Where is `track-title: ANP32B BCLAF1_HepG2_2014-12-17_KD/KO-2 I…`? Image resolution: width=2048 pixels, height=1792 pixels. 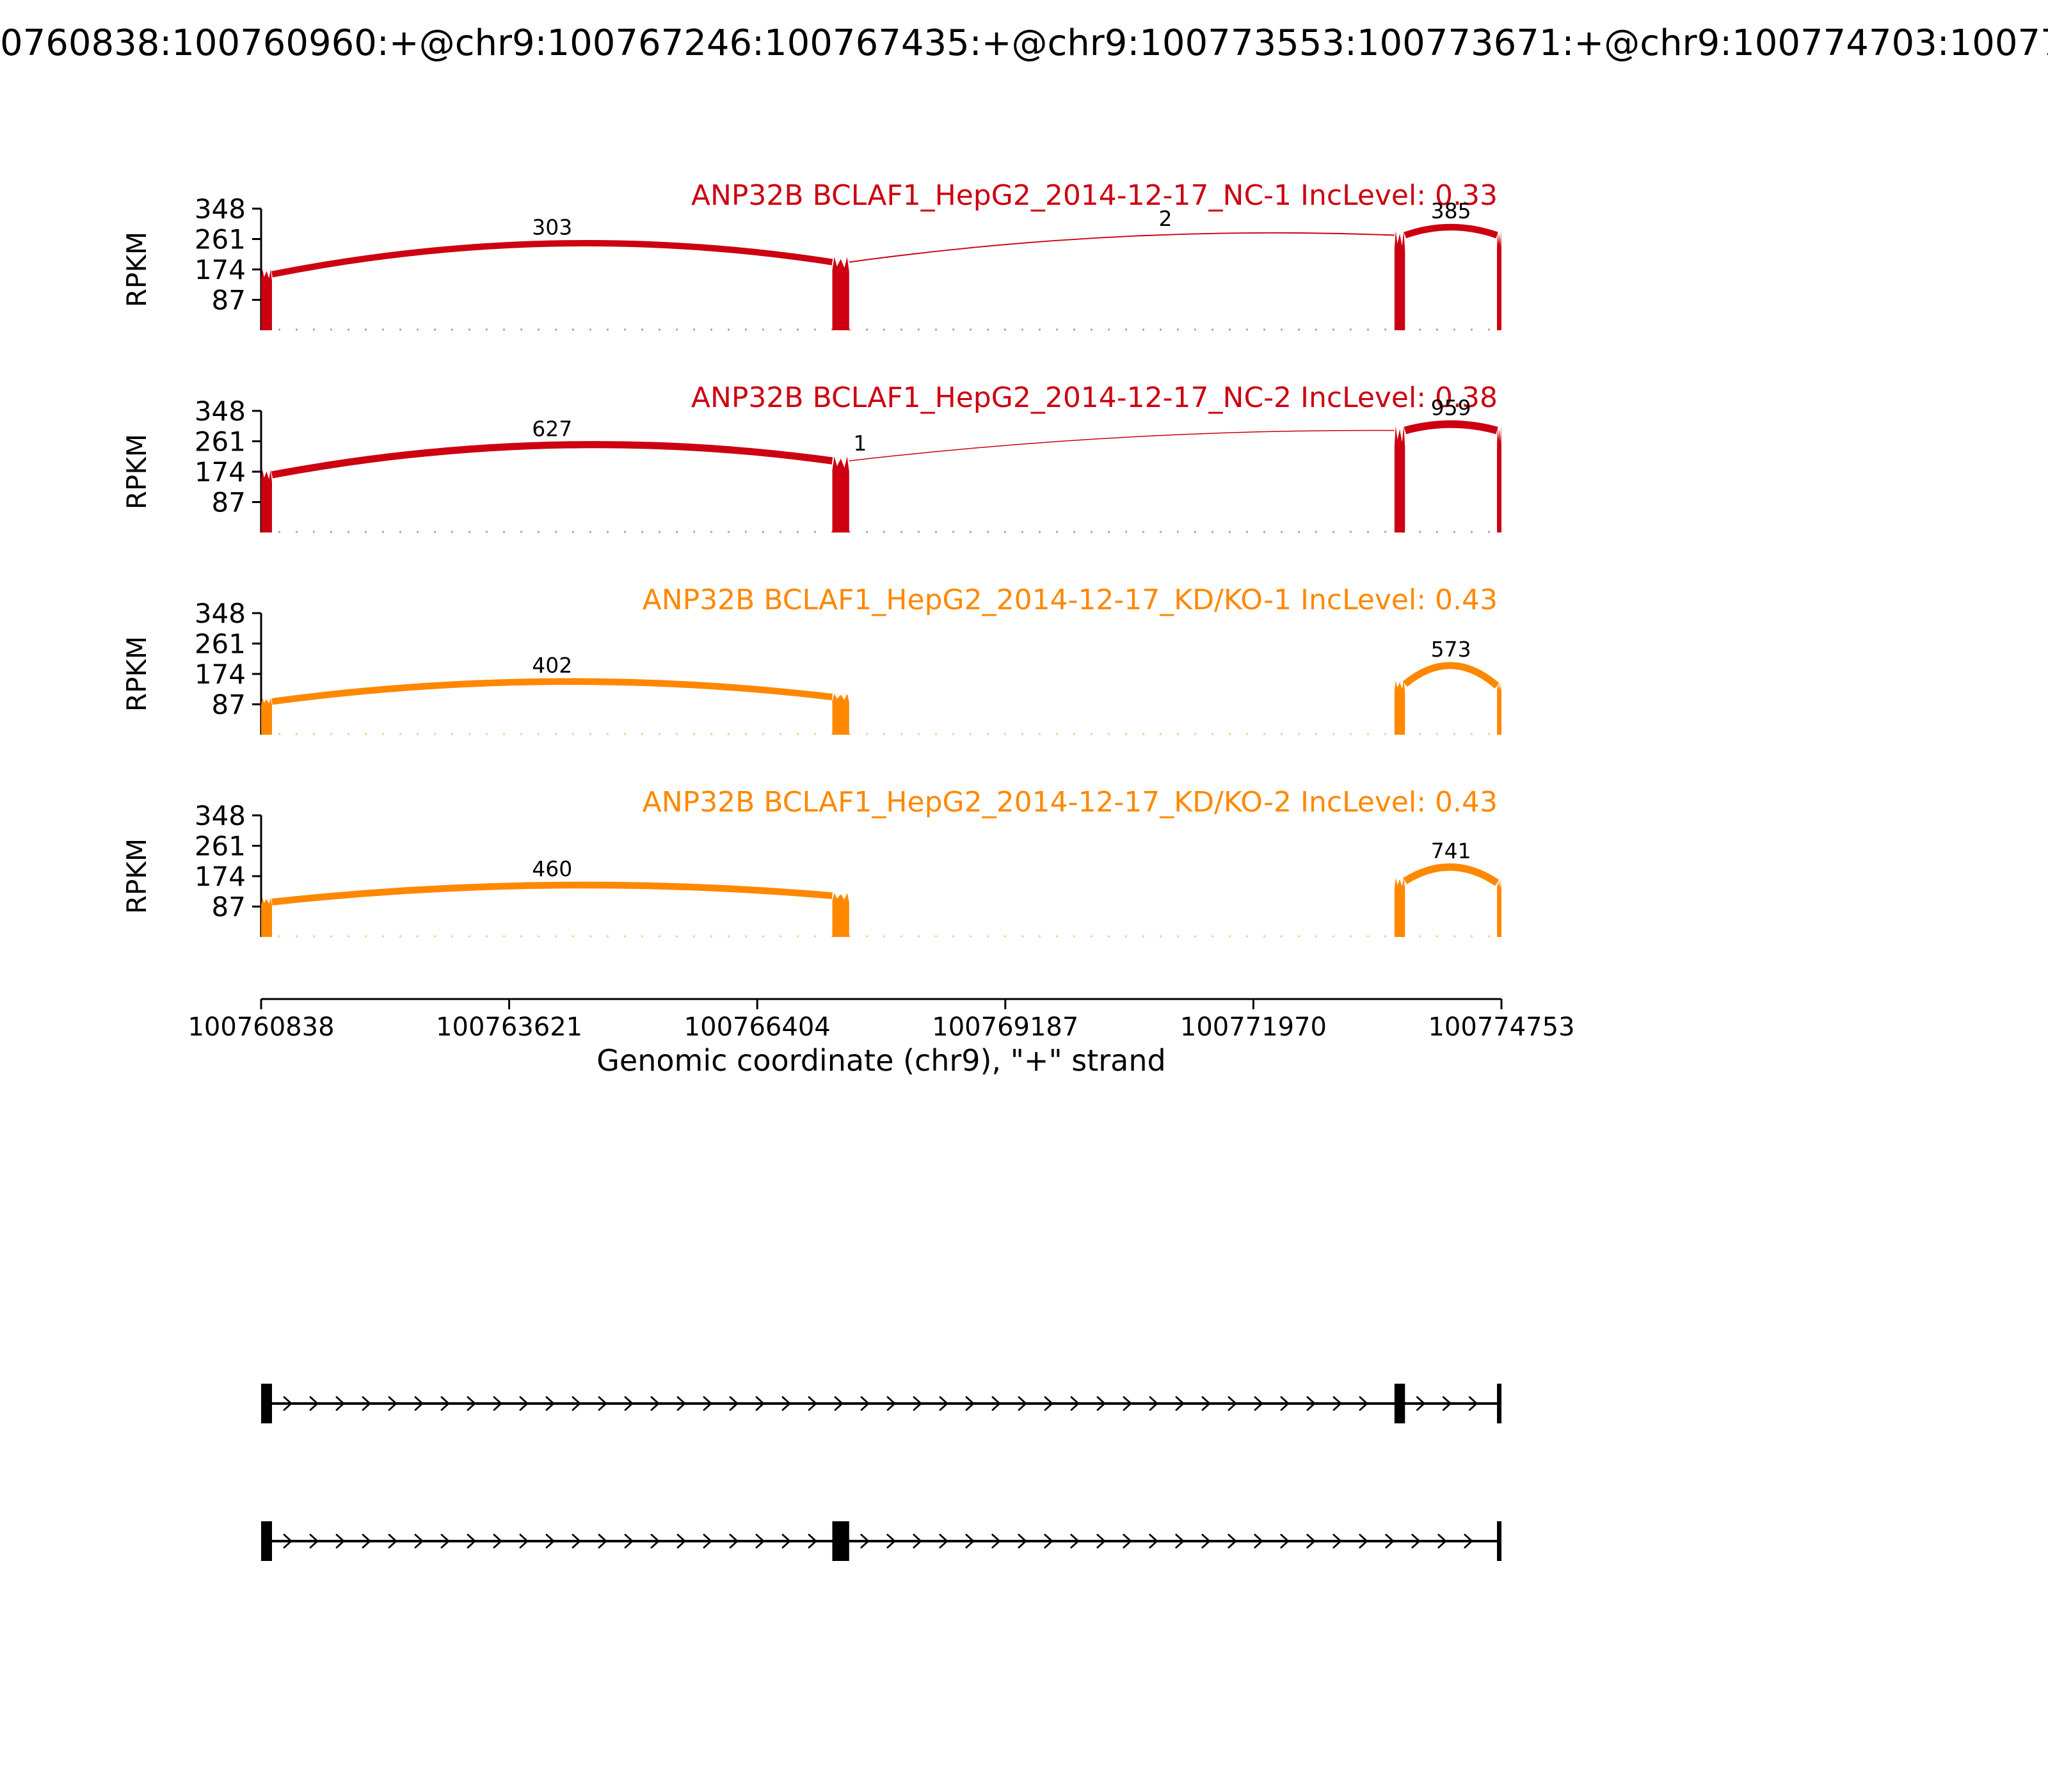 track-title: ANP32B BCLAF1_HepG2_2014-12-17_KD/KO-2 I… is located at coordinates (1070, 802).